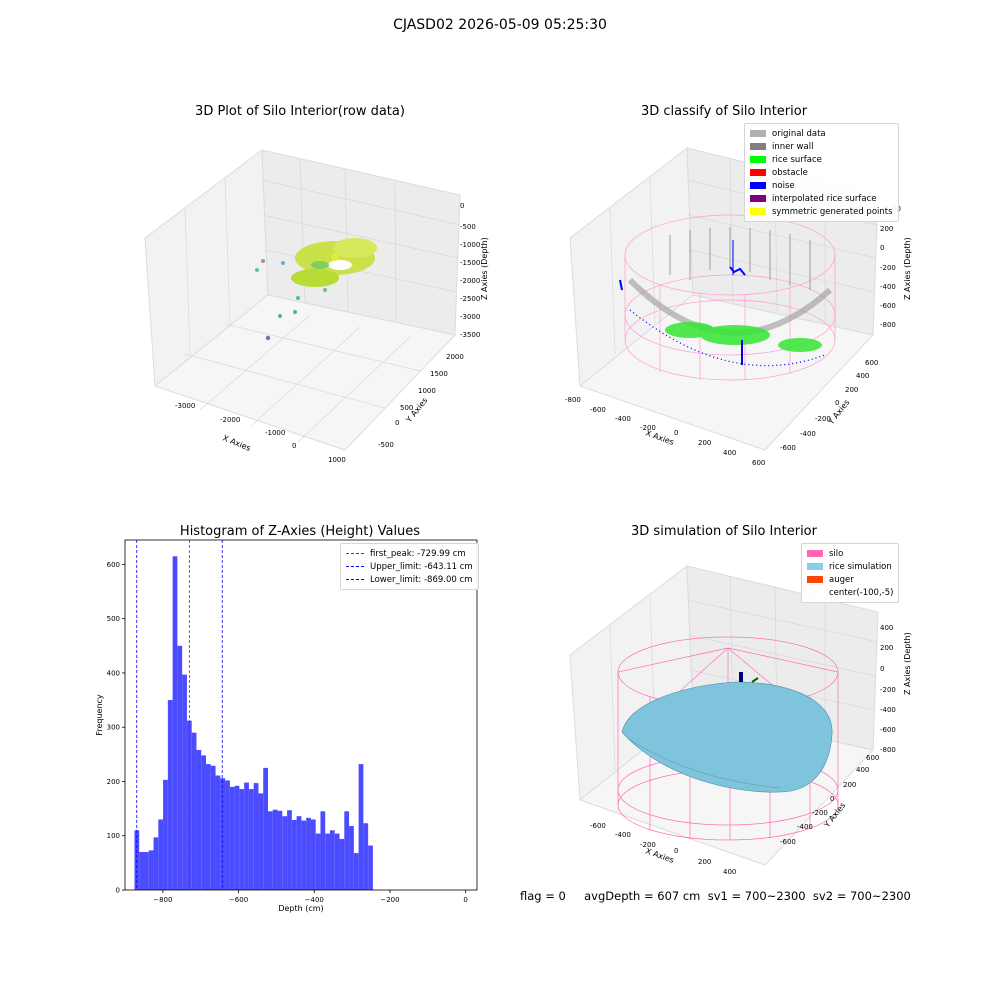 The height and width of the screenshot is (1000, 1000). Describe the element at coordinates (99, 715) in the screenshot. I see `y-axis-label: Frequency` at that location.